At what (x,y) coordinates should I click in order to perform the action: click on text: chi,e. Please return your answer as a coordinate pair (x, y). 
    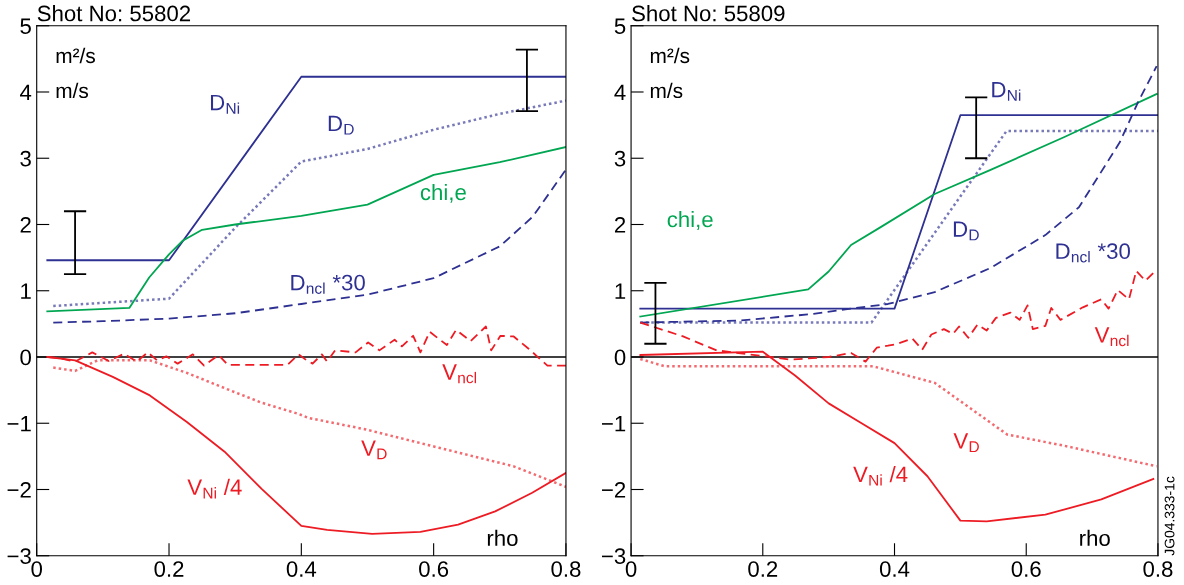
    Looking at the image, I should click on (690, 220).